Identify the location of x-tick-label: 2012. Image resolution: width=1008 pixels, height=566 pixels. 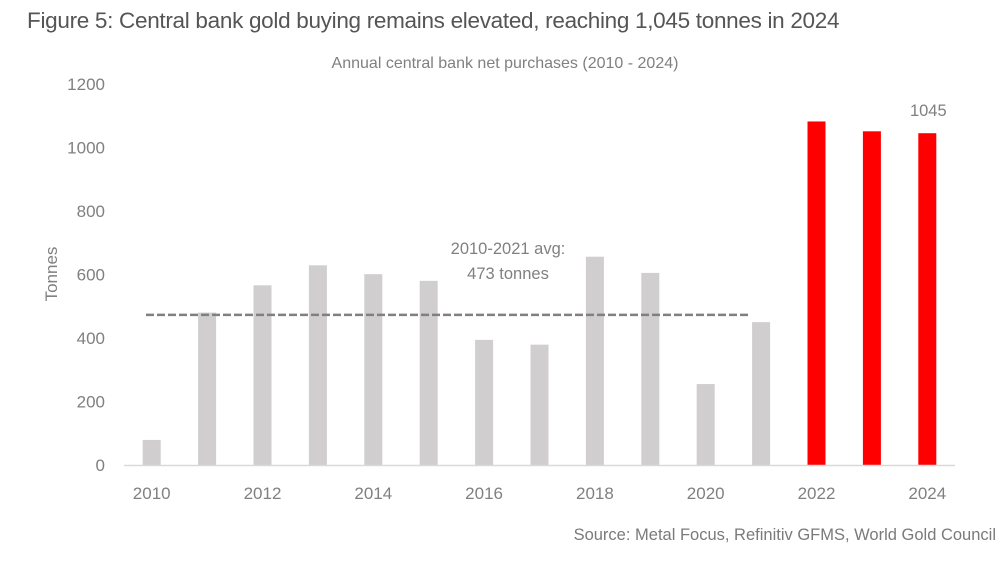
(263, 493).